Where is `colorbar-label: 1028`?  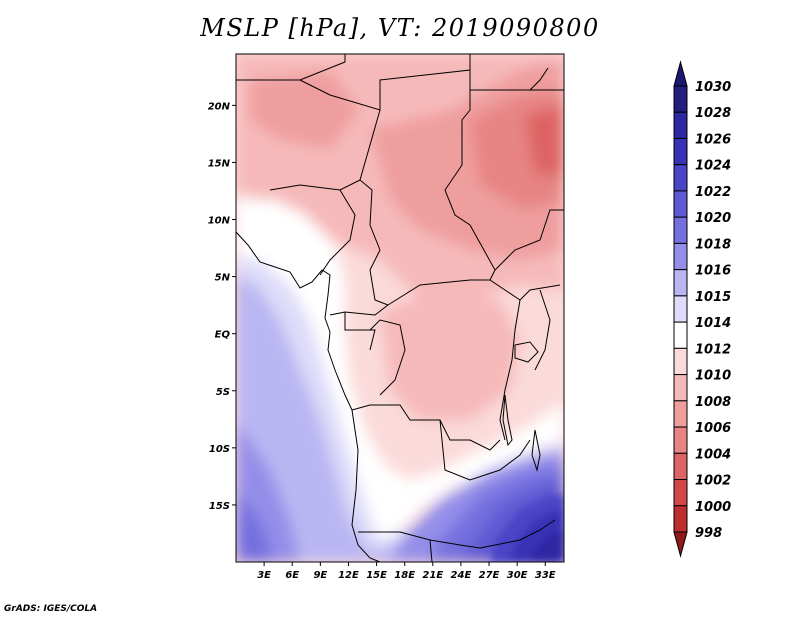 colorbar-label: 1028 is located at coordinates (713, 113).